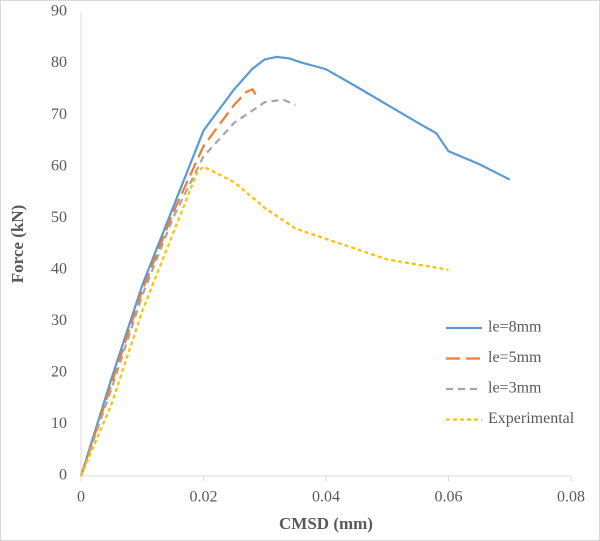 This screenshot has height=541, width=600. I want to click on y-tick-label: 0, so click(63, 475).